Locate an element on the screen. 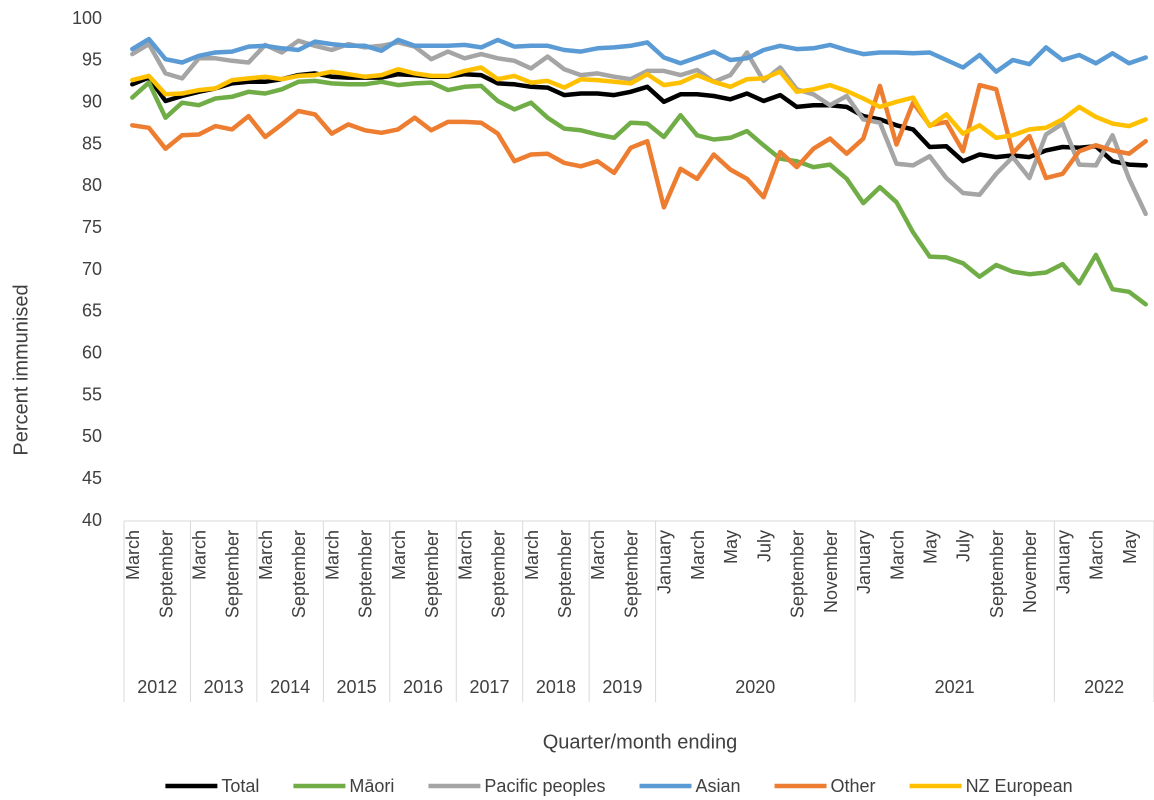 The image size is (1154, 800). y-tick-label: 60 is located at coordinates (92, 352).